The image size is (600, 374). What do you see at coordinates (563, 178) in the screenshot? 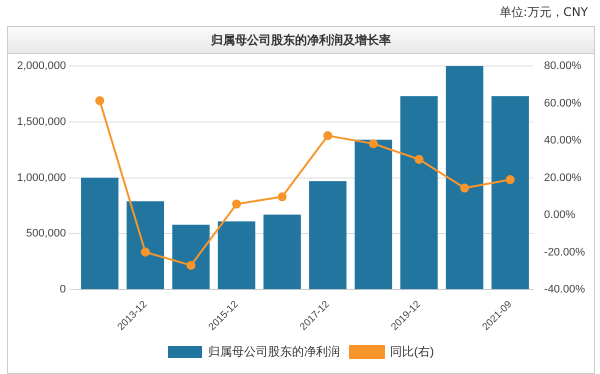
I see `y2-tick-label: 20.00%` at bounding box center [563, 178].